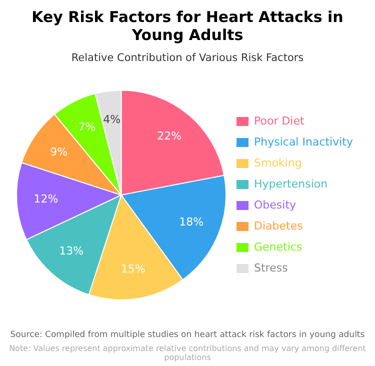 Image resolution: width=375 pixels, height=366 pixels. I want to click on legend-label: Poor Diet, so click(280, 121).